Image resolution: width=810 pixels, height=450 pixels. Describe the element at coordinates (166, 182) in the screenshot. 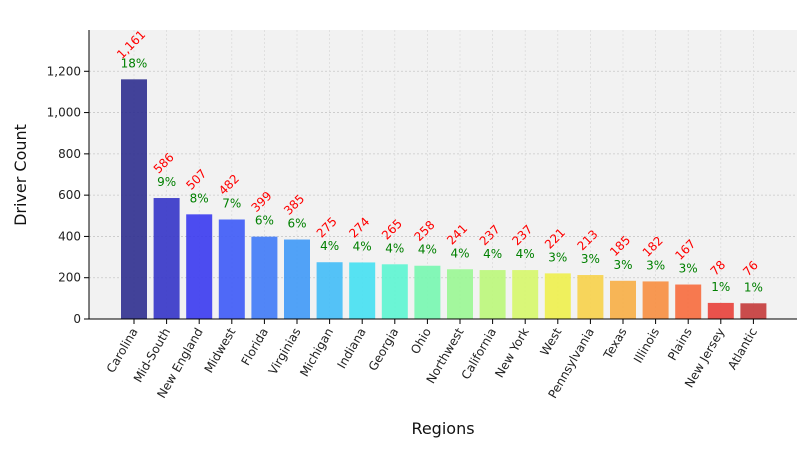

I see `percent-label: 9%` at that location.